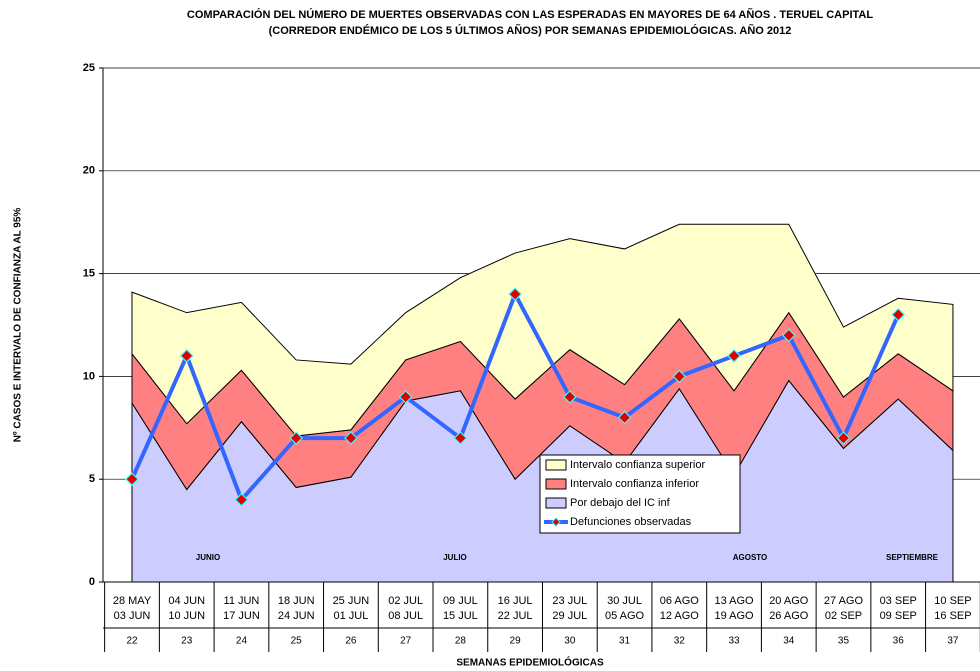 Image resolution: width=980 pixels, height=671 pixels. I want to click on x-tick-label: 32, so click(680, 641).